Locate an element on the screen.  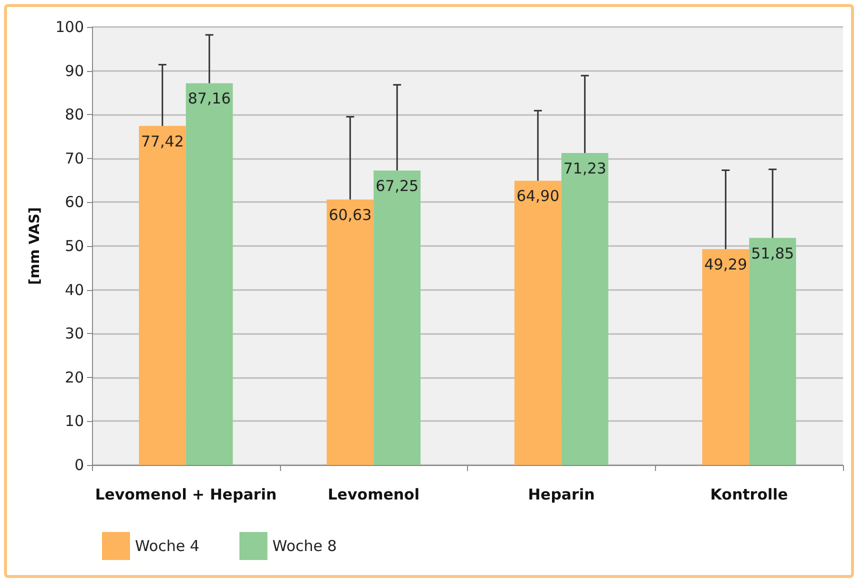
data-label: 77,42 is located at coordinates (162, 141).